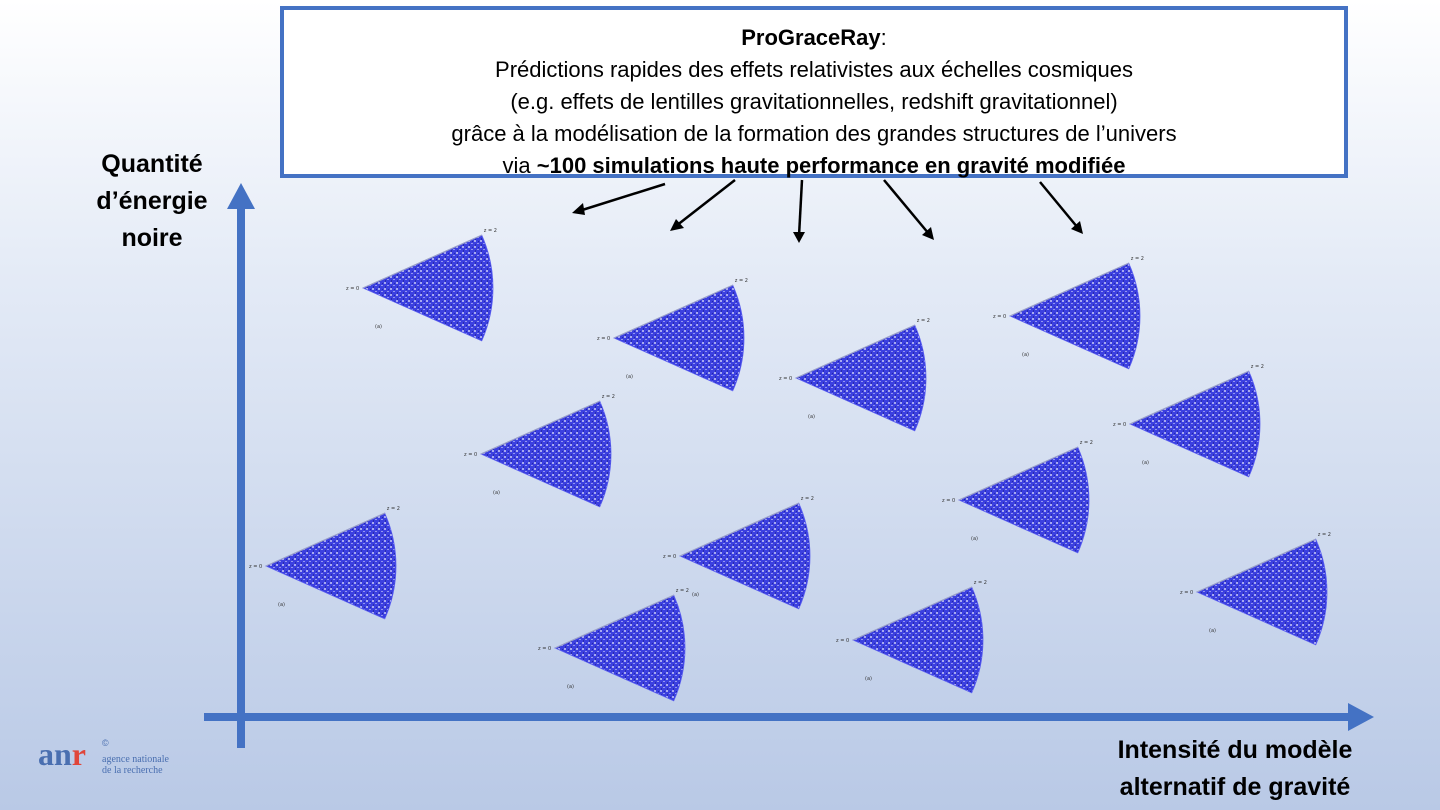 The height and width of the screenshot is (810, 1440). Describe the element at coordinates (883, 37) in the screenshot. I see `project-title-suffix: :` at that location.